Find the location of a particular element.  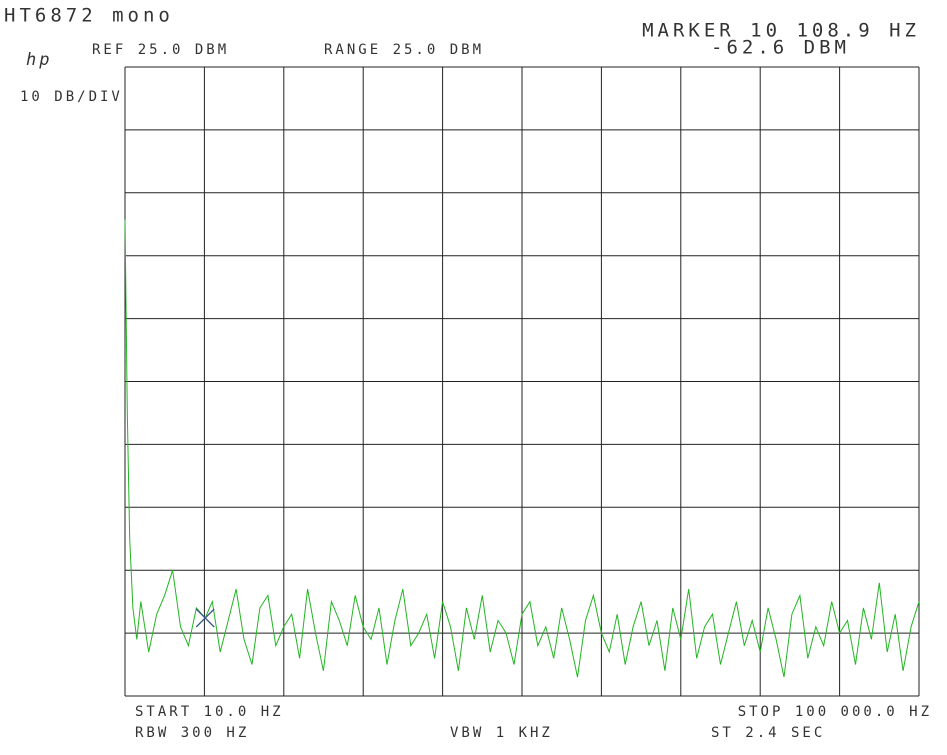

rbw-label: RBW 300 HZ is located at coordinates (192, 733).